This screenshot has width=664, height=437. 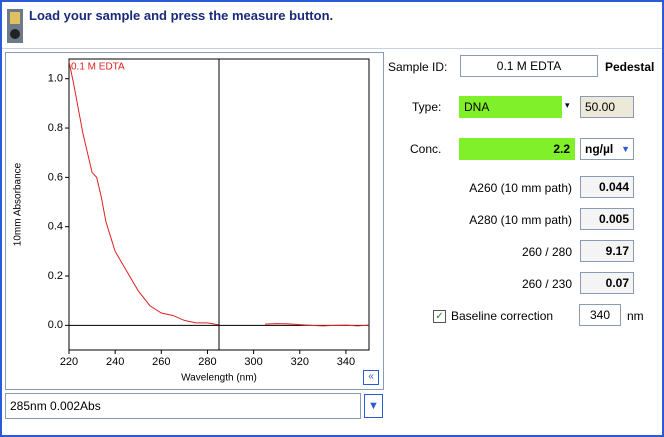 I want to click on unit-text: ng/µl, so click(x=599, y=149).